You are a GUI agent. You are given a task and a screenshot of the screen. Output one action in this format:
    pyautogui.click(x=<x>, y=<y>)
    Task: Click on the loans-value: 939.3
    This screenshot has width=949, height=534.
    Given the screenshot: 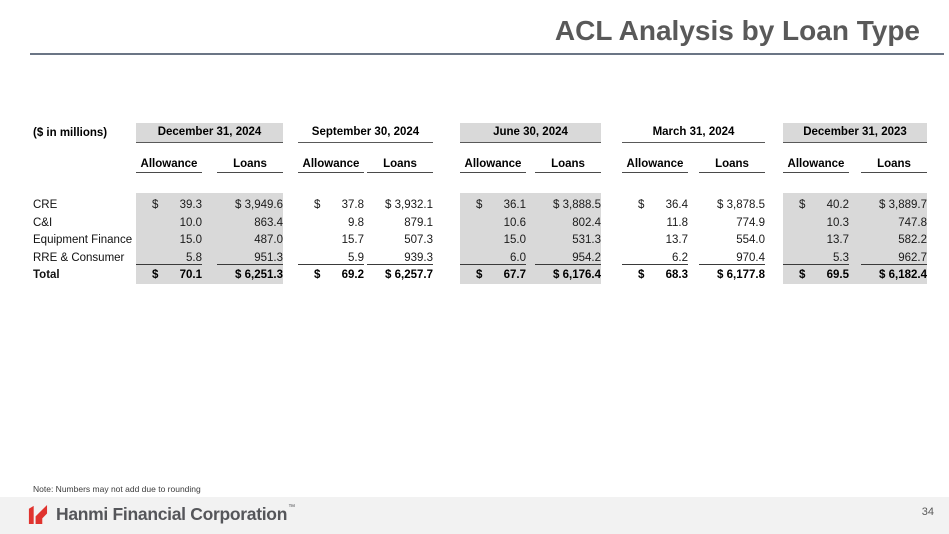 What is the action you would take?
    pyautogui.click(x=418, y=257)
    